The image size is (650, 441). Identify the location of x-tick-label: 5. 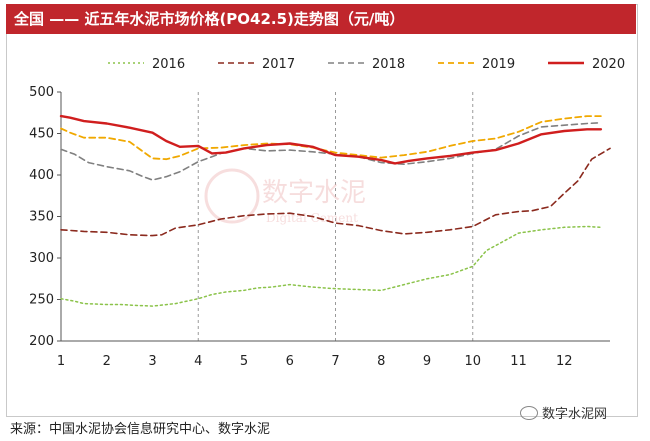
(244, 361).